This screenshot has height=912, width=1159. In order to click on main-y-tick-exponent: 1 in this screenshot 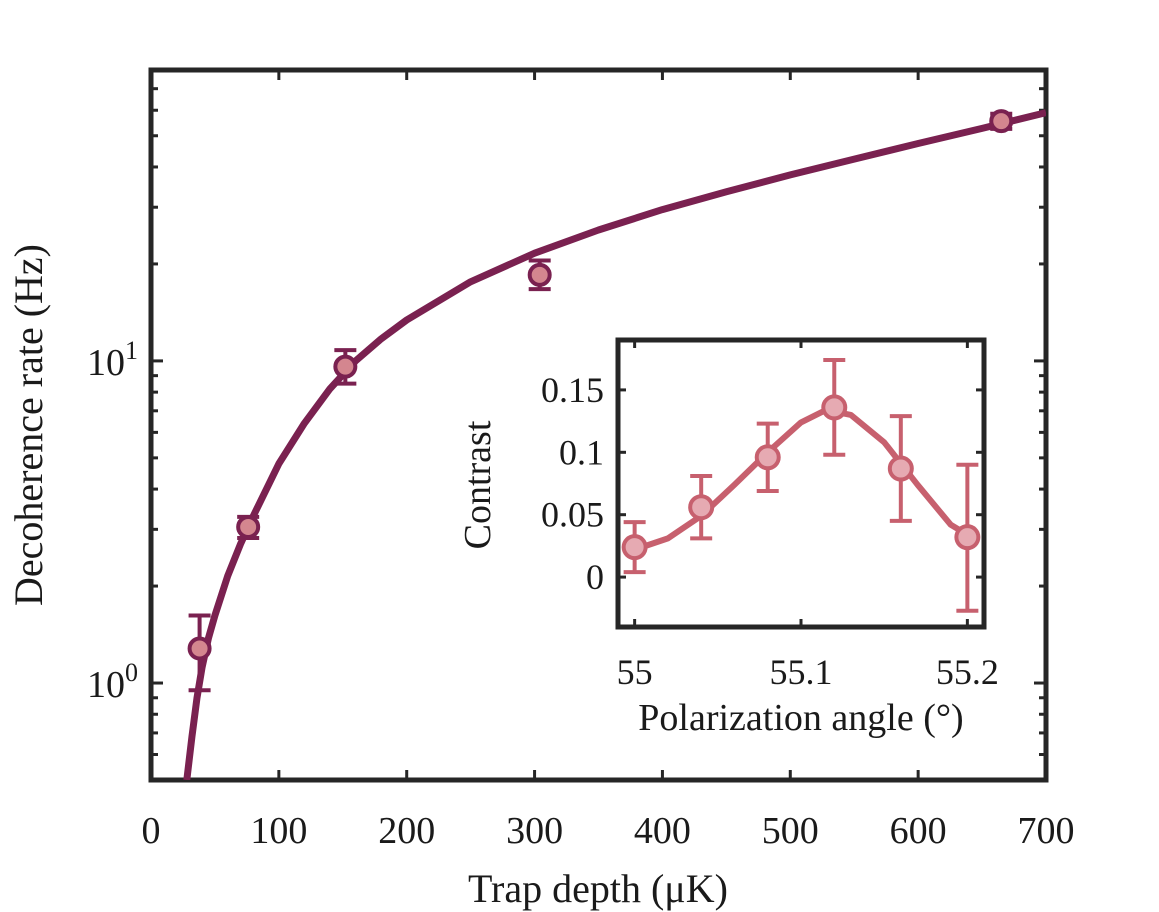, I will do `click(131, 350)`.